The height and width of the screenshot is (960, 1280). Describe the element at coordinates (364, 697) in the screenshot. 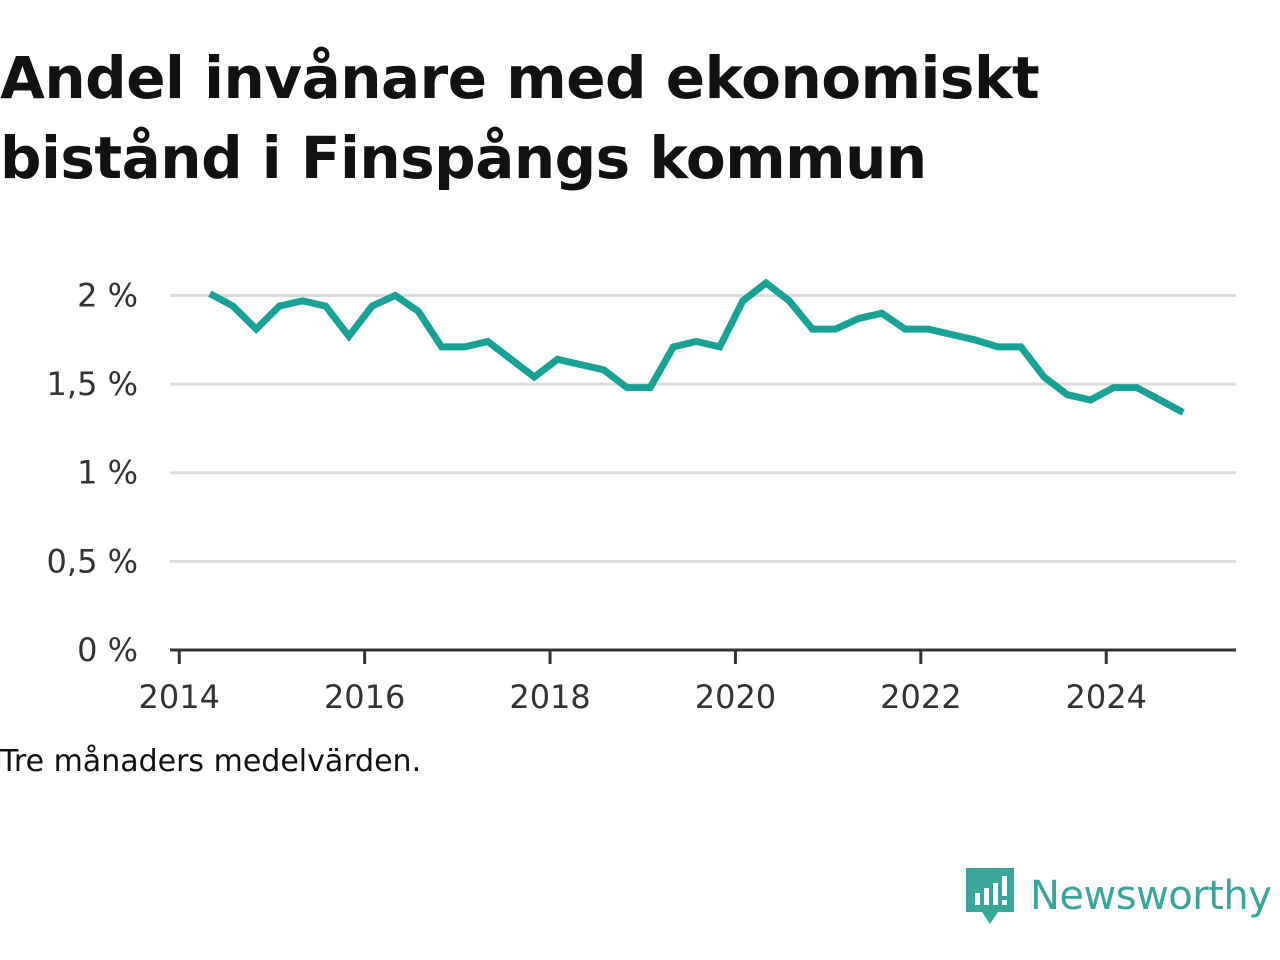

I see `x-tick-label: 2016` at that location.